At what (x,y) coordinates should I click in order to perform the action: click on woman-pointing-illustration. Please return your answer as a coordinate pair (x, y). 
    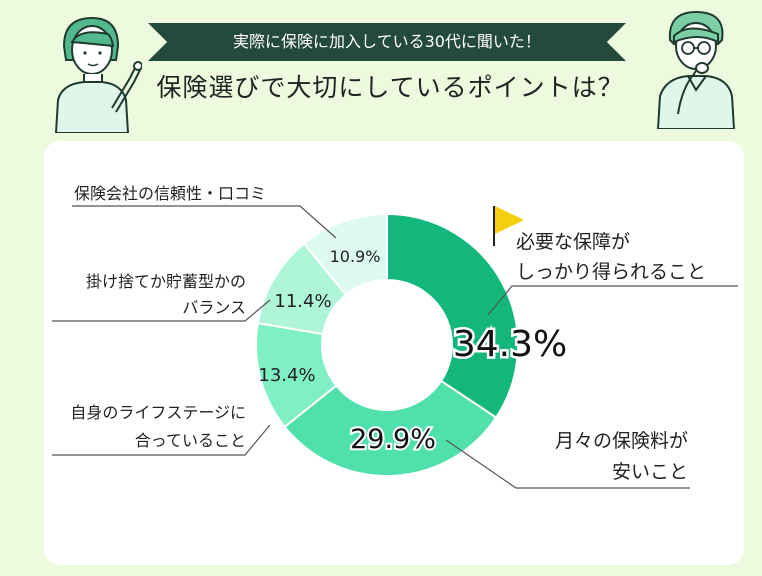
    Looking at the image, I should click on (98, 74).